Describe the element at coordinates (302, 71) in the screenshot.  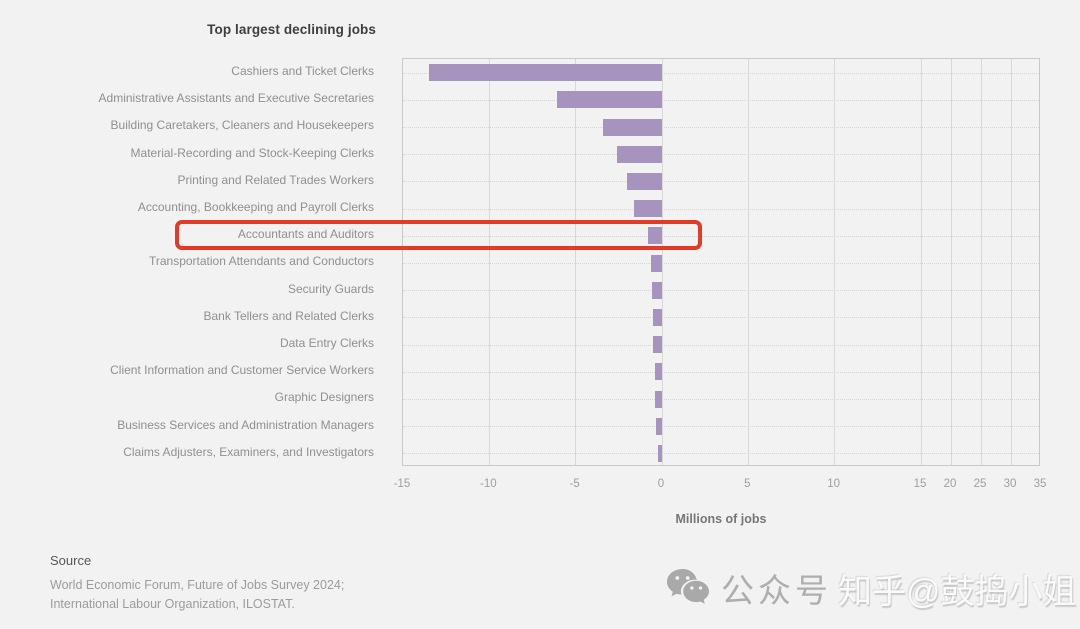
I see `category-label: Cashiers and Ticket Clerks` at that location.